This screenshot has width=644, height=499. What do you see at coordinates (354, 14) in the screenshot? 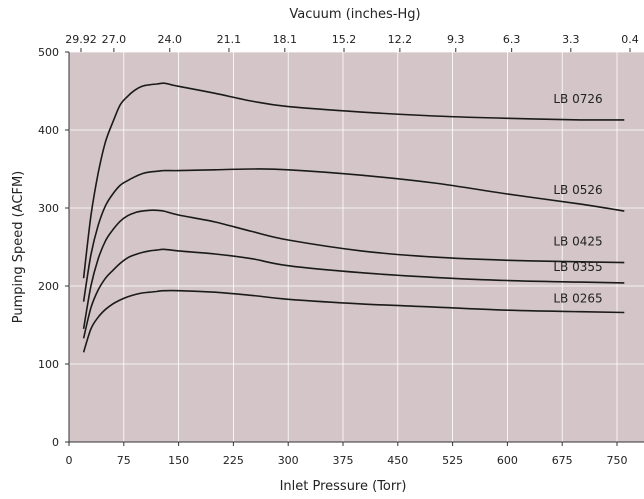
I see `top-axis-title: Vacuum (inches-Hg)` at bounding box center [354, 14].